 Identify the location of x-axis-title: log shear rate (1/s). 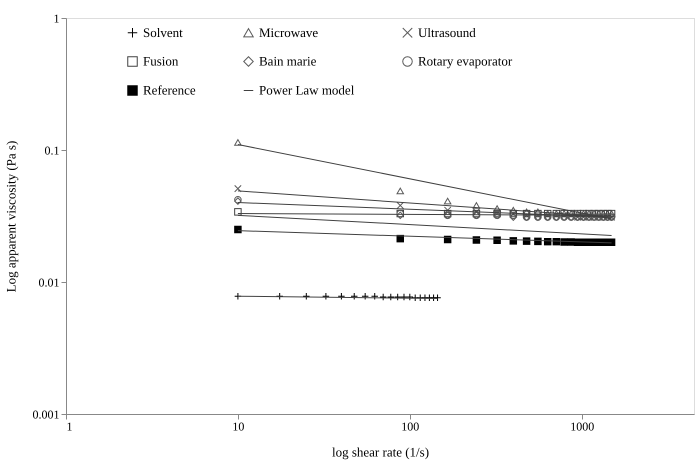
(381, 452).